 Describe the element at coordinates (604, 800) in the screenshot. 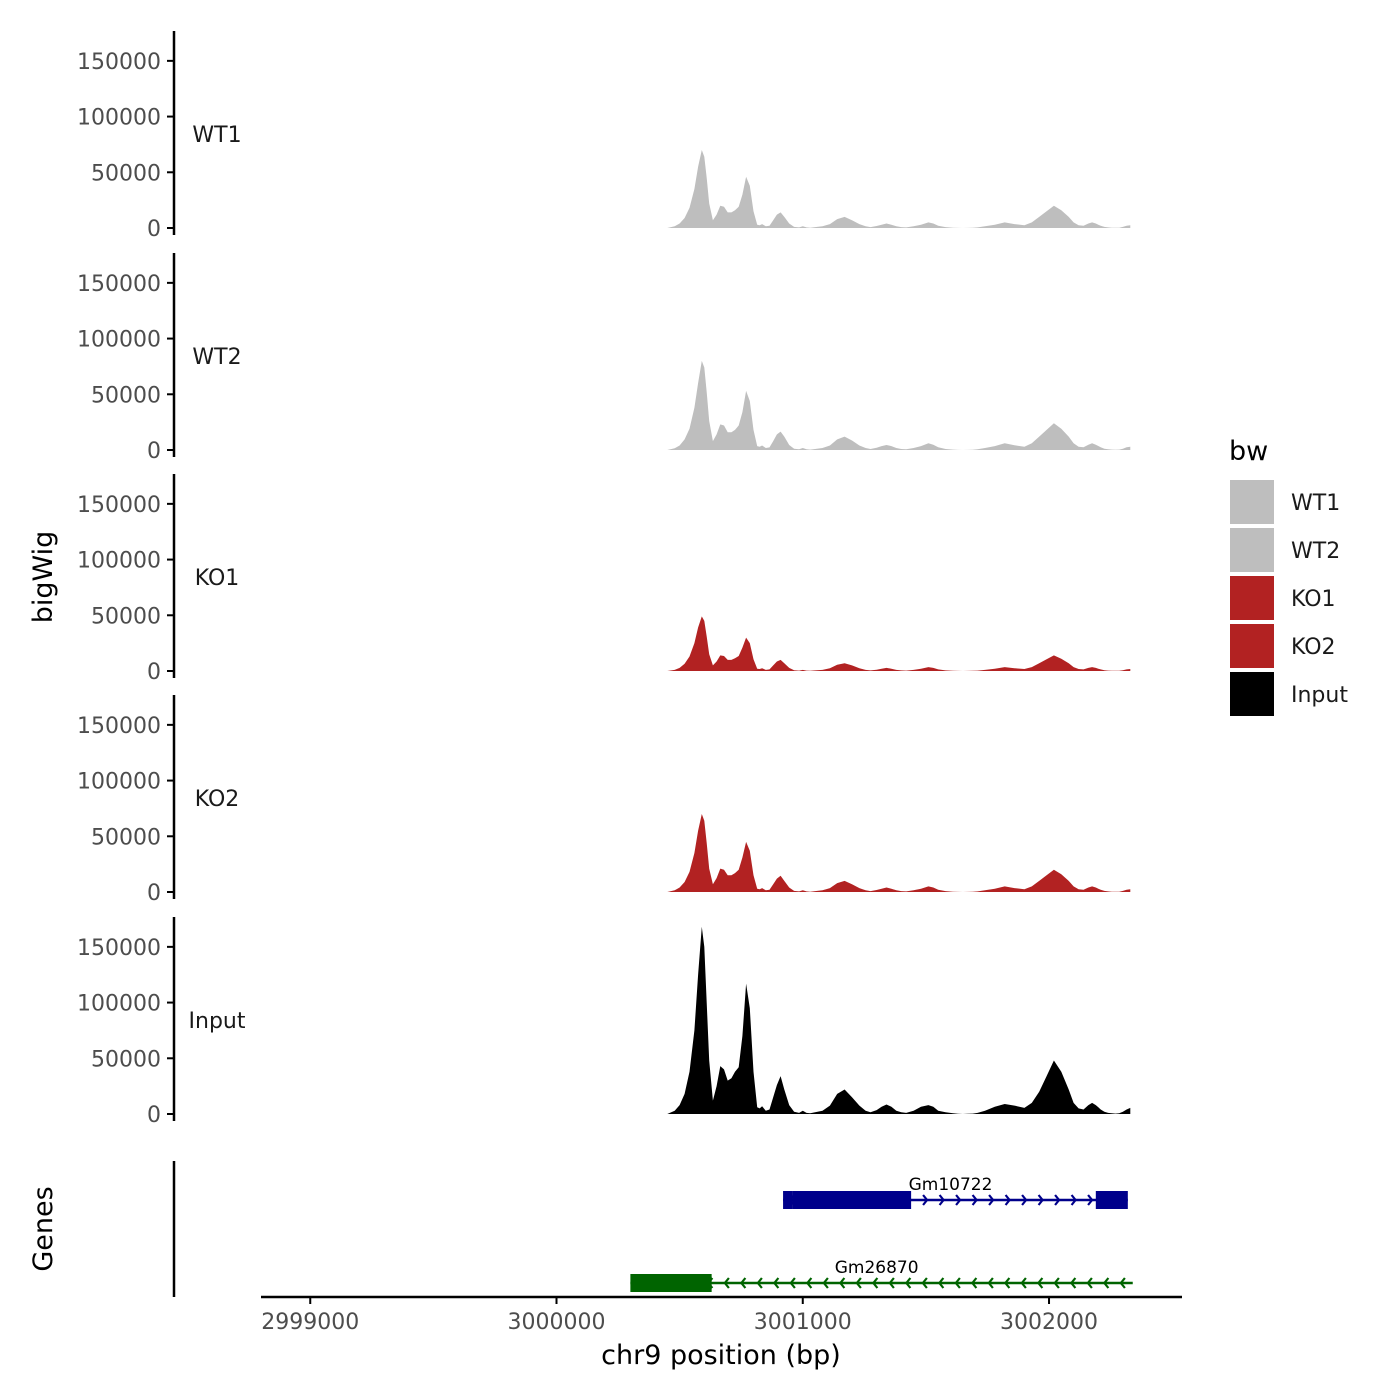

I see `track-ko2: 0 50000 100000 150000 KO2` at that location.